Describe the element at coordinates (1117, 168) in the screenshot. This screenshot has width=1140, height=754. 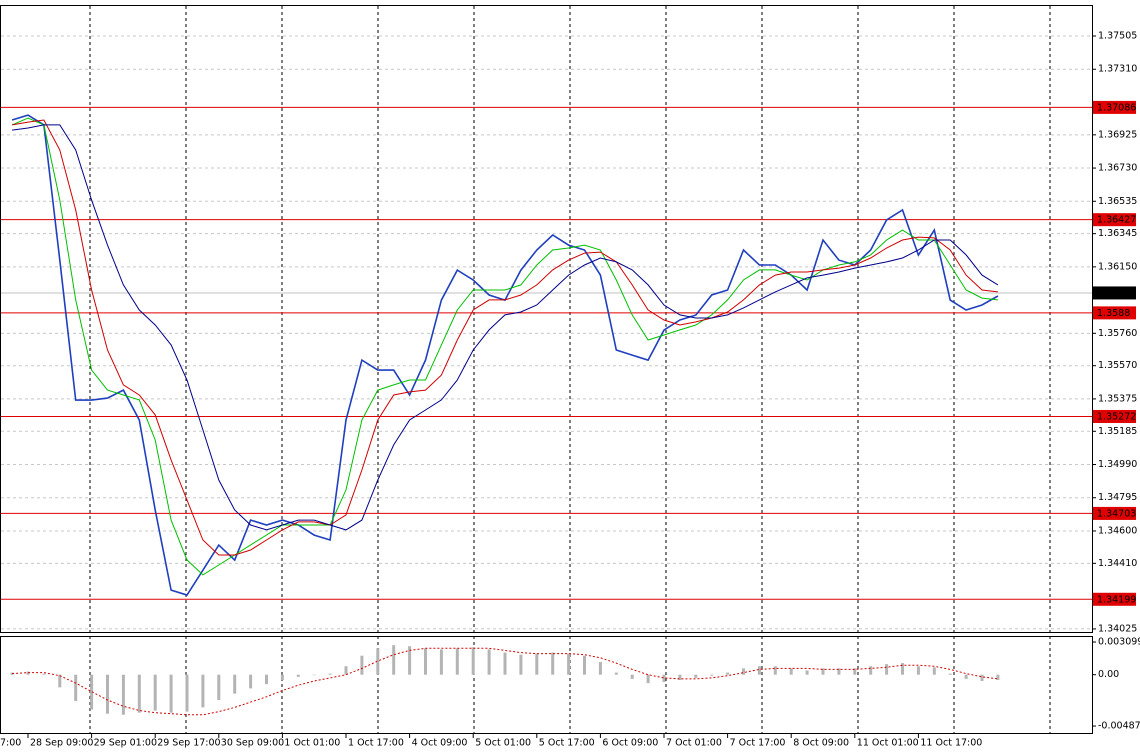
I see `y-tick-label: 1.36730` at that location.